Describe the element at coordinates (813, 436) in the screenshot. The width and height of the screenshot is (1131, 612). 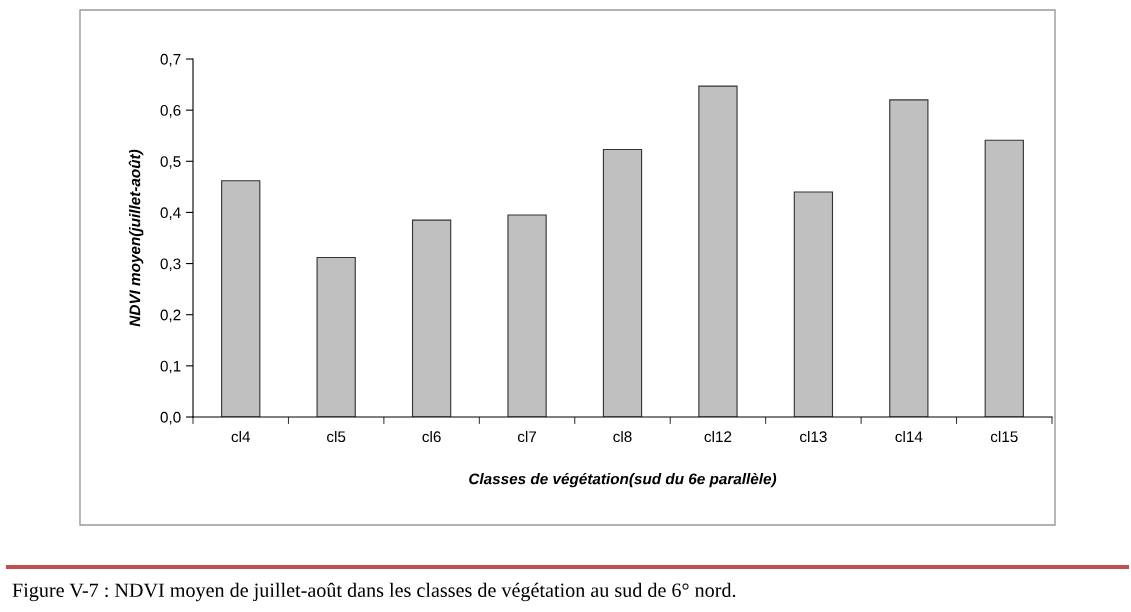
I see `x-tick-label: cl13` at that location.